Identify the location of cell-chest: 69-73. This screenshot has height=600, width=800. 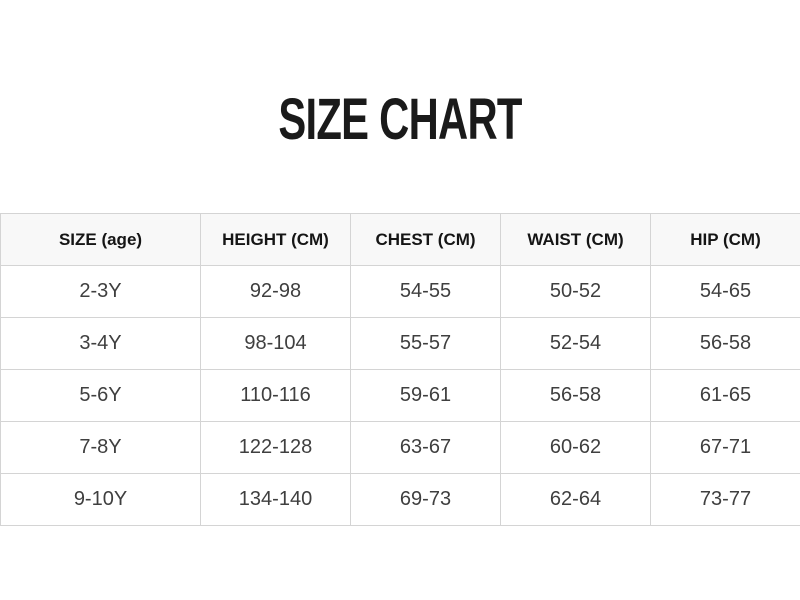
(425, 499).